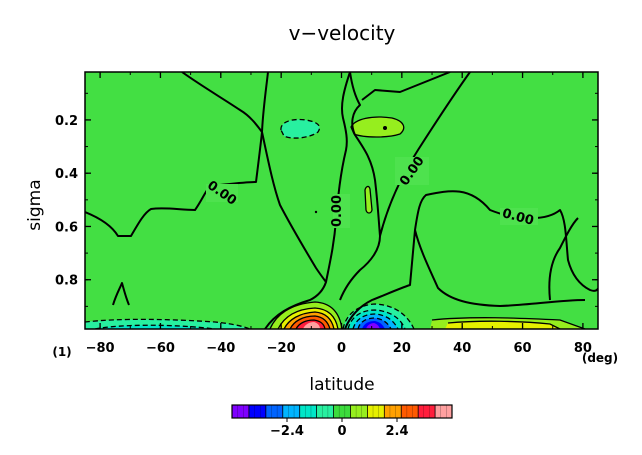 This screenshot has height=455, width=642. What do you see at coordinates (600, 358) in the screenshot?
I see `x-unit-label: (deg)` at bounding box center [600, 358].